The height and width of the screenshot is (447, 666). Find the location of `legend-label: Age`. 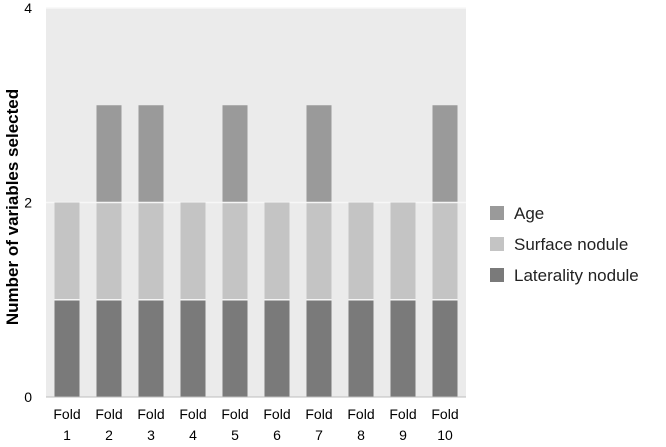

legend-label: Age is located at coordinates (529, 213).